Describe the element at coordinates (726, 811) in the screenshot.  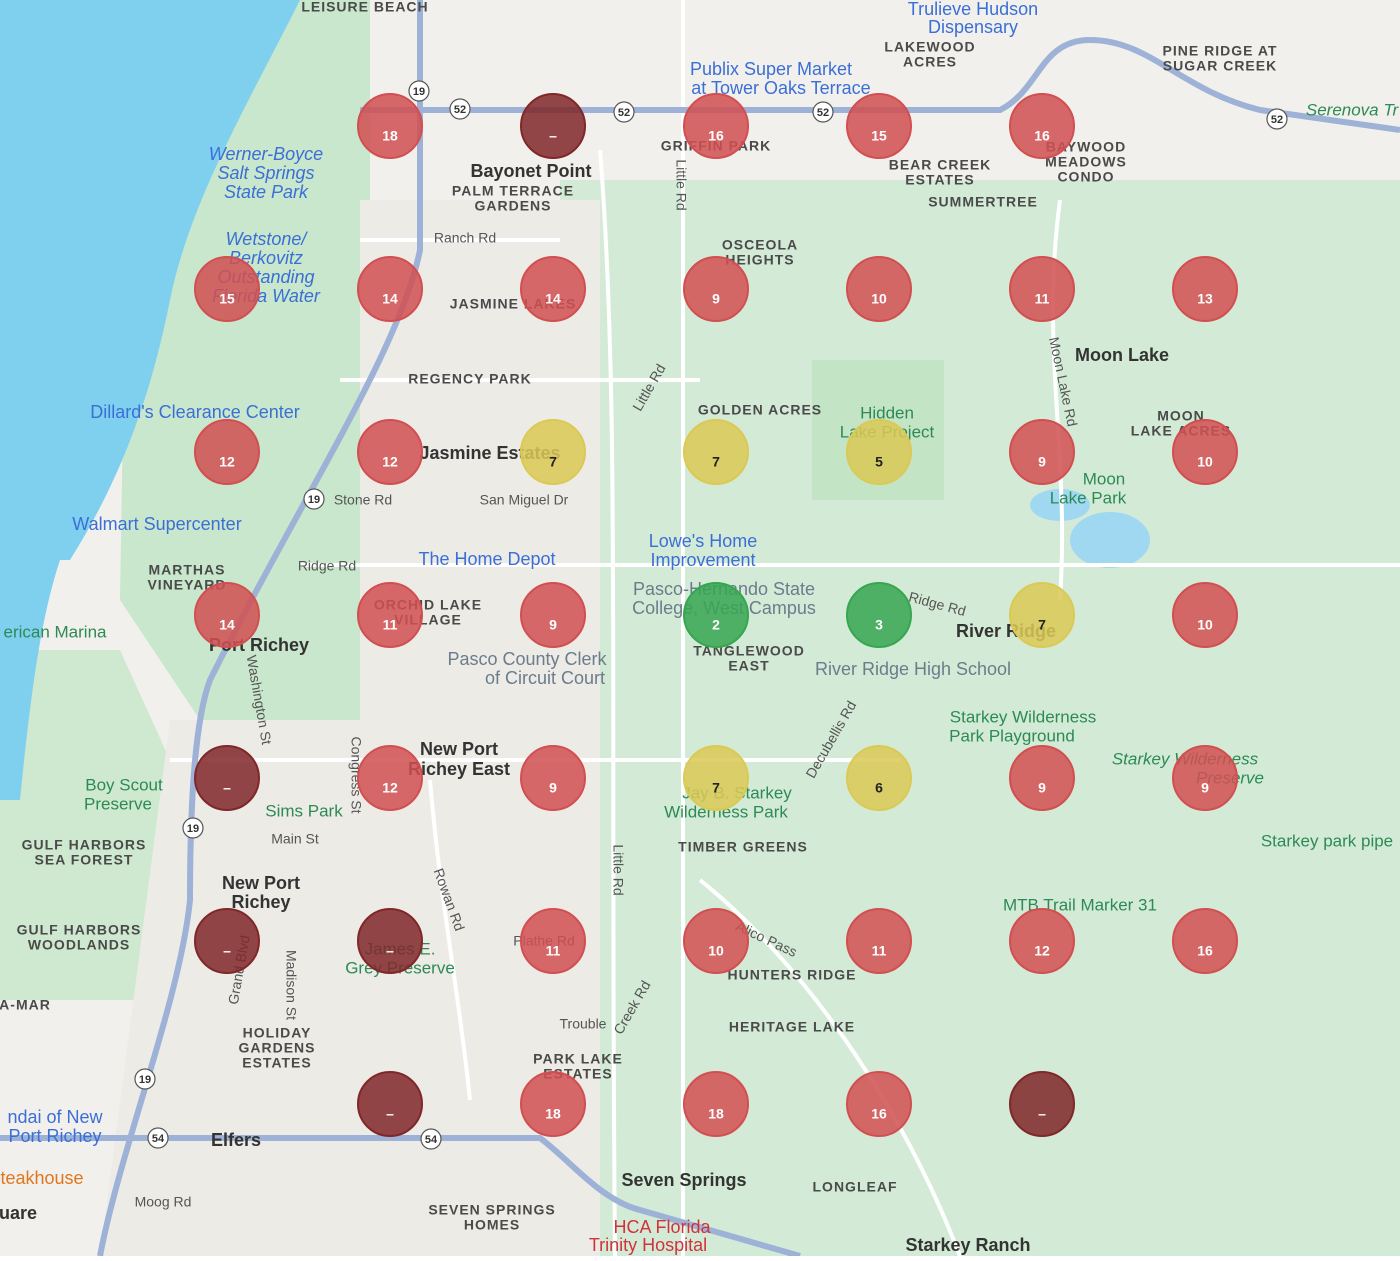
I see `map-label: Wilderness Park` at that location.